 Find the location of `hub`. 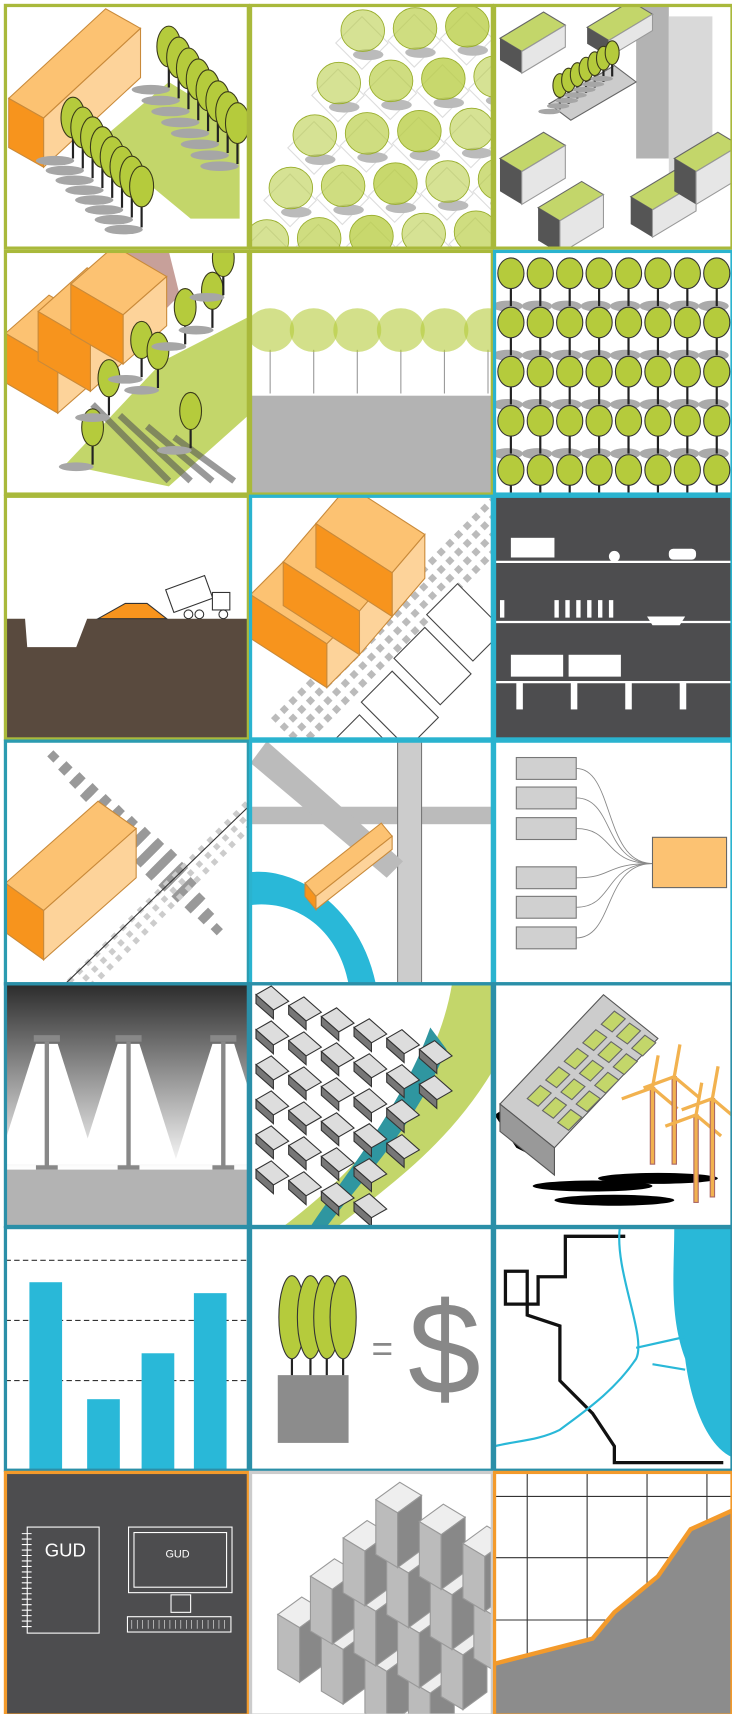

hub is located at coordinates (689, 862).